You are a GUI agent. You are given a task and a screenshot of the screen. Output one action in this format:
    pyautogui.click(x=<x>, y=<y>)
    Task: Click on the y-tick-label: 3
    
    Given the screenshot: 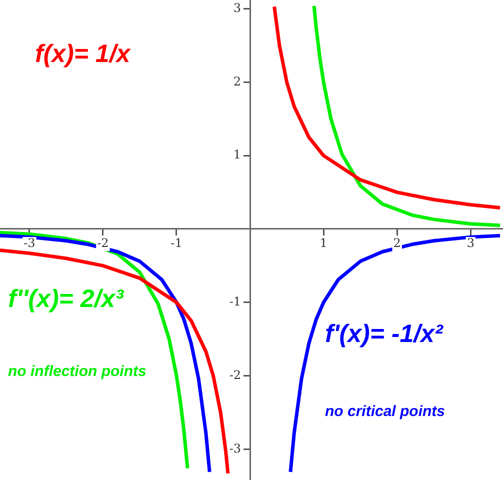 What is the action you would take?
    pyautogui.click(x=237, y=7)
    